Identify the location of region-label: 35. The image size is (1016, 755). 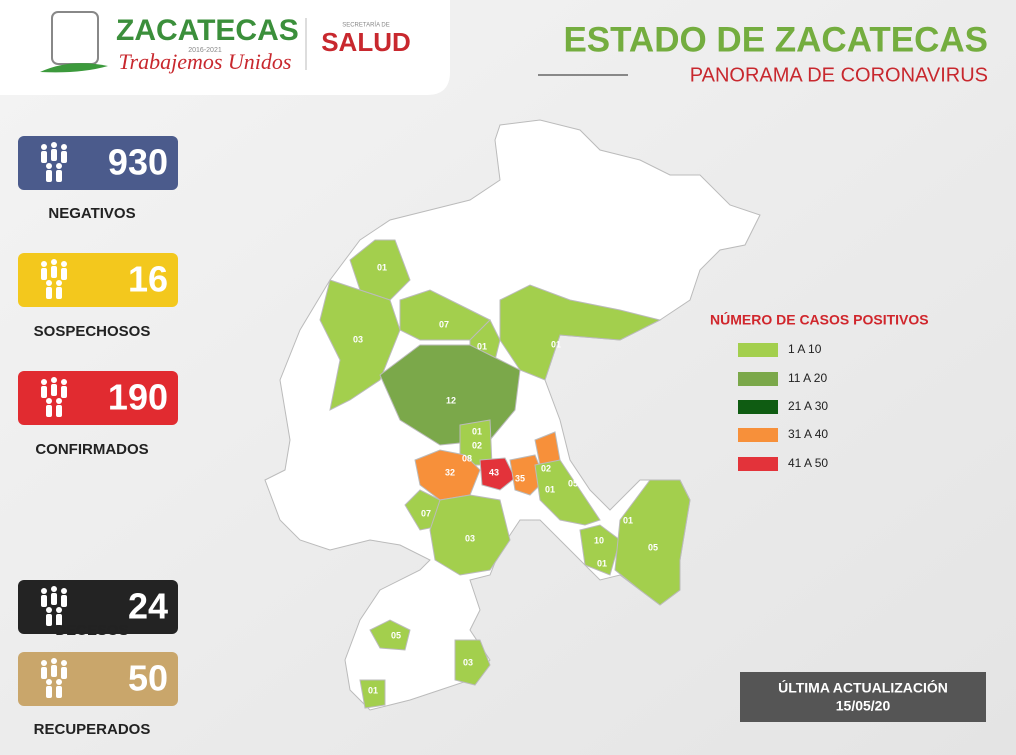
(520, 478).